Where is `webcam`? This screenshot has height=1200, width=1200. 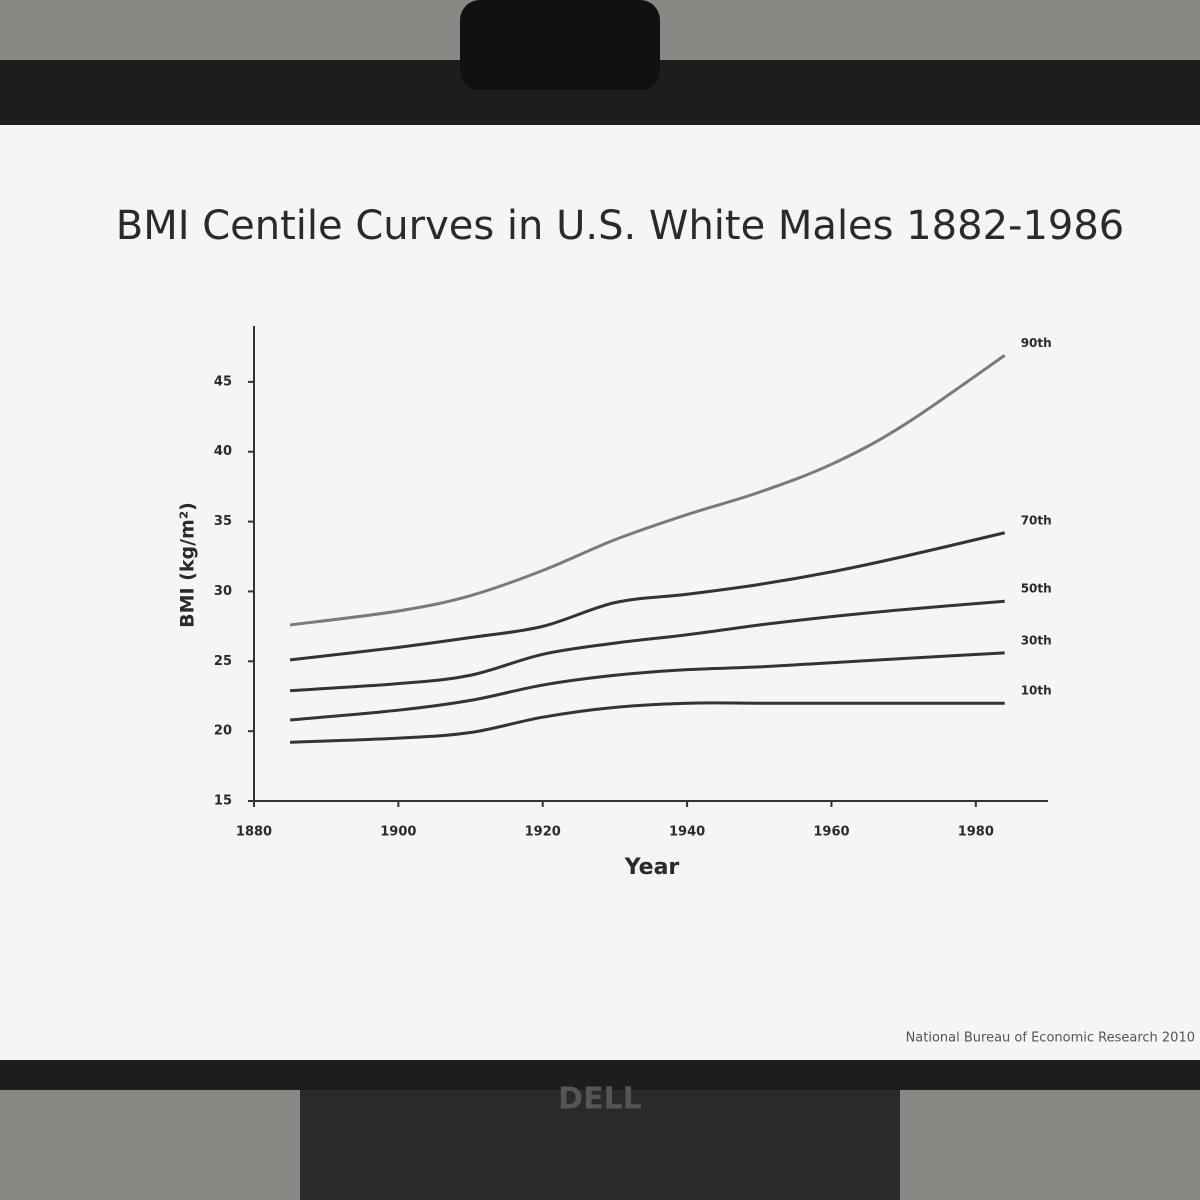 webcam is located at coordinates (560, 45).